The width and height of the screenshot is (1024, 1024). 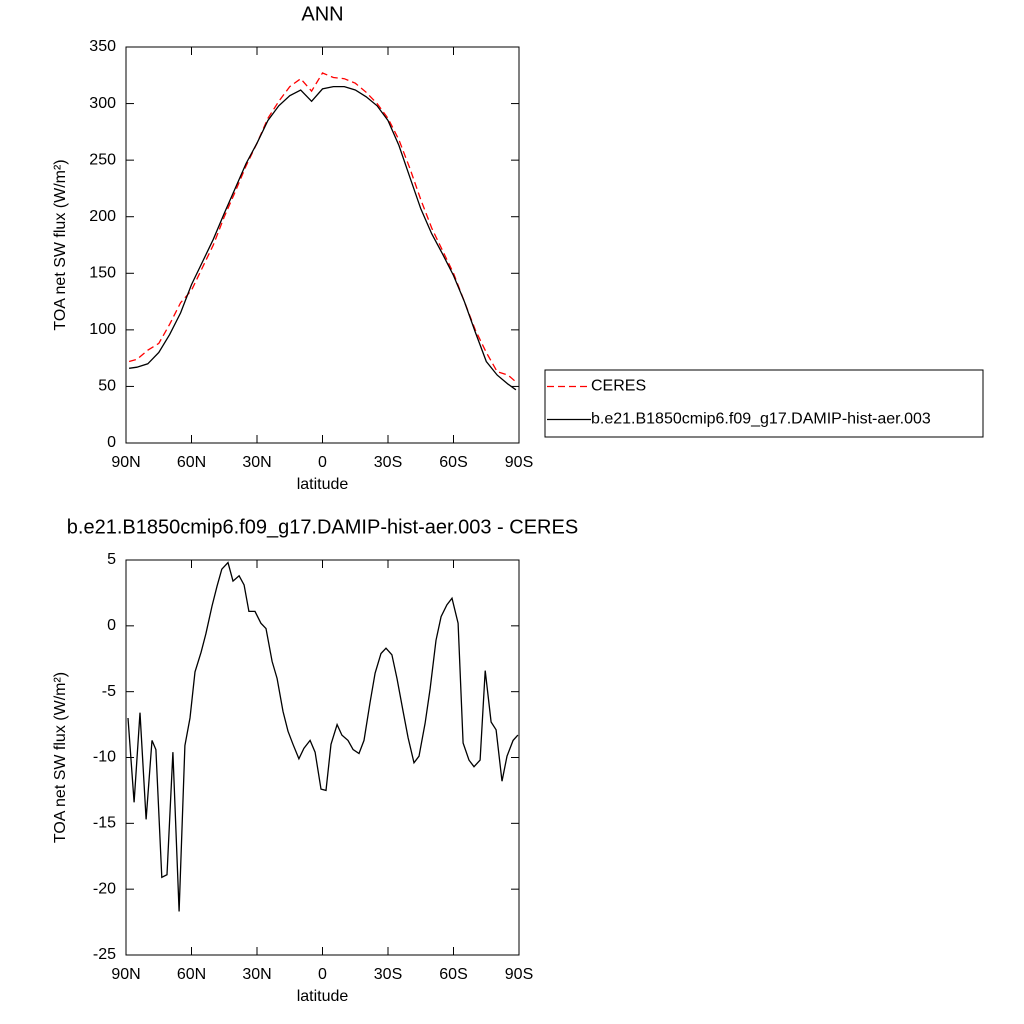 I want to click on y-tick-label: 100, so click(x=102, y=329).